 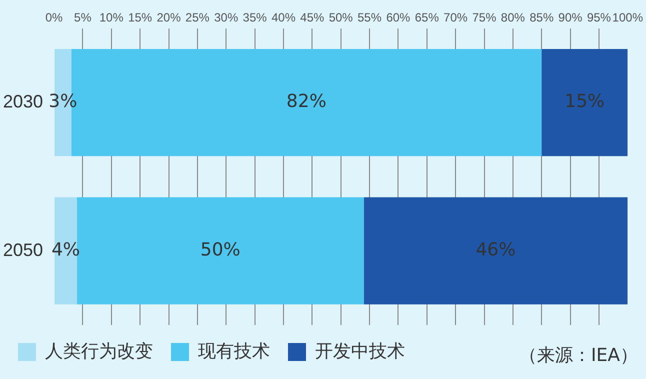 What do you see at coordinates (63, 101) in the screenshot?
I see `data-label: 3%` at bounding box center [63, 101].